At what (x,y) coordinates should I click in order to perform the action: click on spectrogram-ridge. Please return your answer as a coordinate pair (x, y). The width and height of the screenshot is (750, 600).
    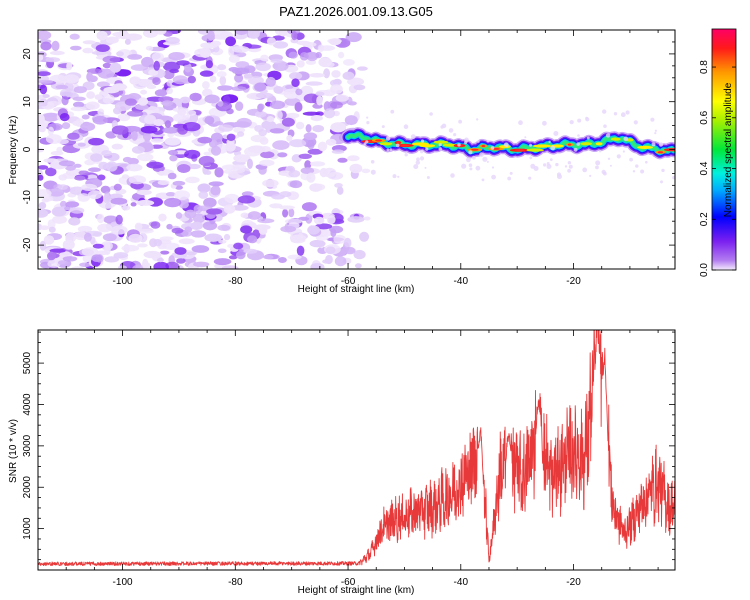
    Looking at the image, I should click on (508, 146).